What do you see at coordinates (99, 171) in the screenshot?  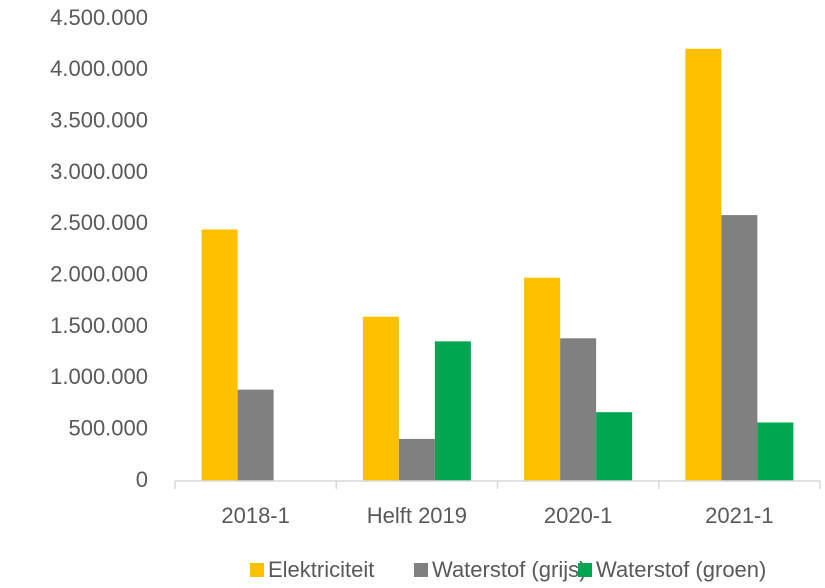 I see `y-tick-label: 3.000.000` at bounding box center [99, 171].